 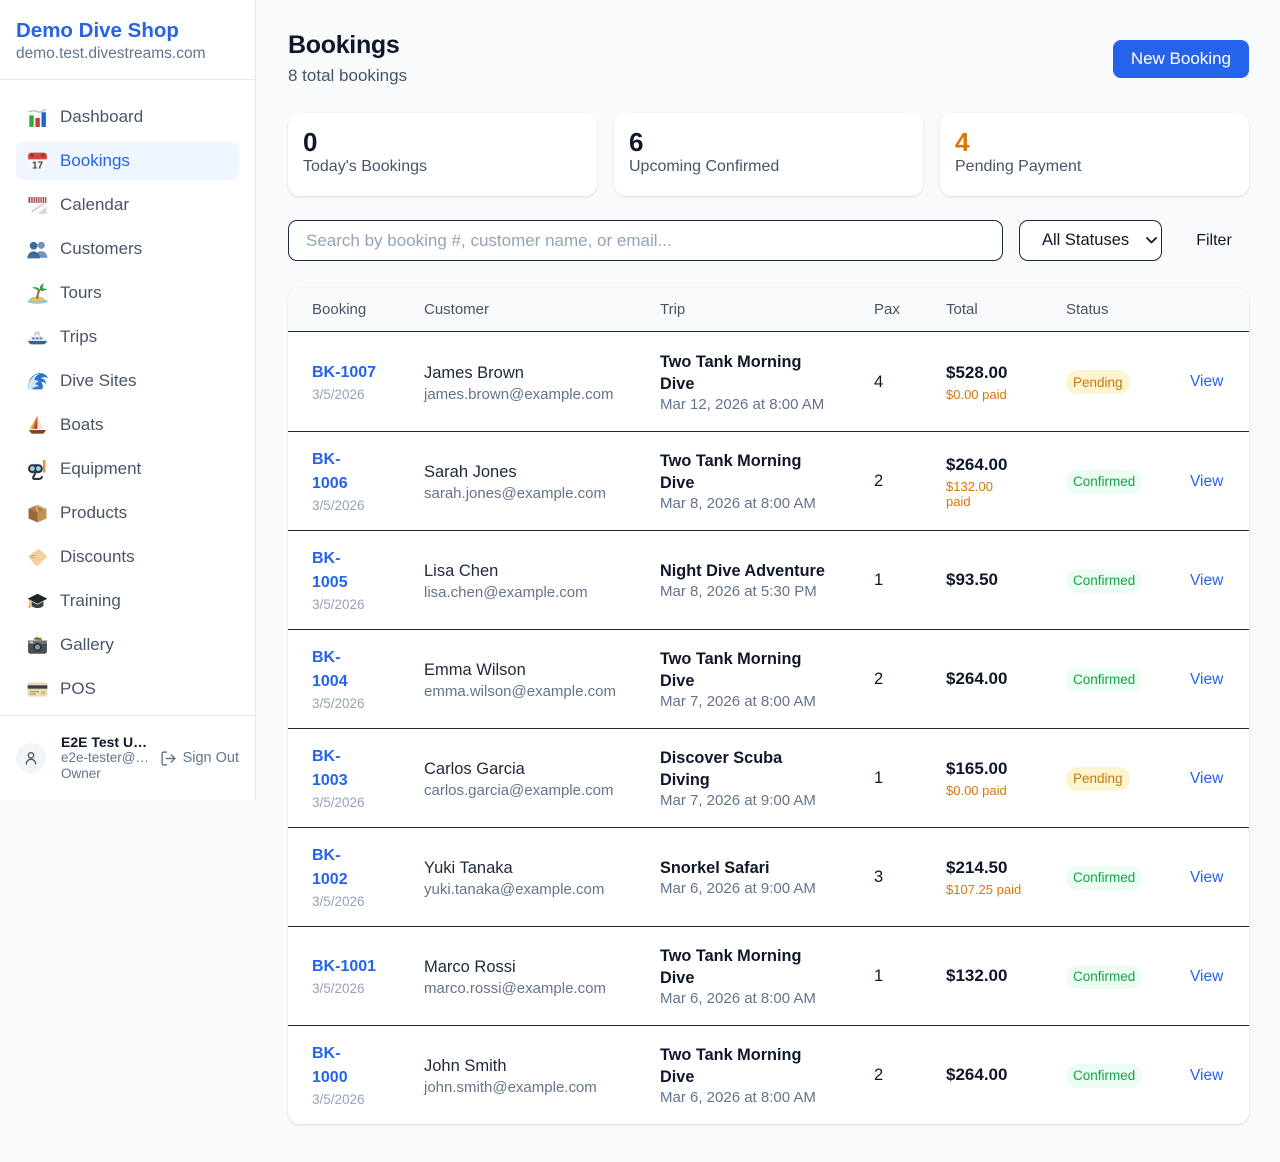 I want to click on svg-text: 17, so click(x=38, y=165).